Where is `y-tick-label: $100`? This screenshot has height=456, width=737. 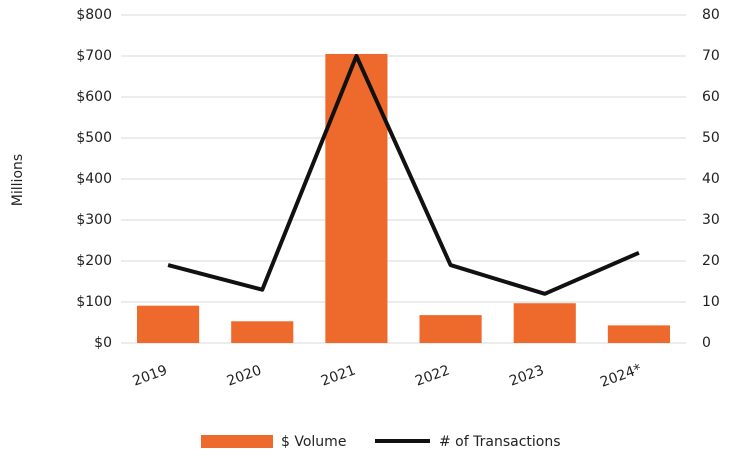 y-tick-label: $100 is located at coordinates (94, 302).